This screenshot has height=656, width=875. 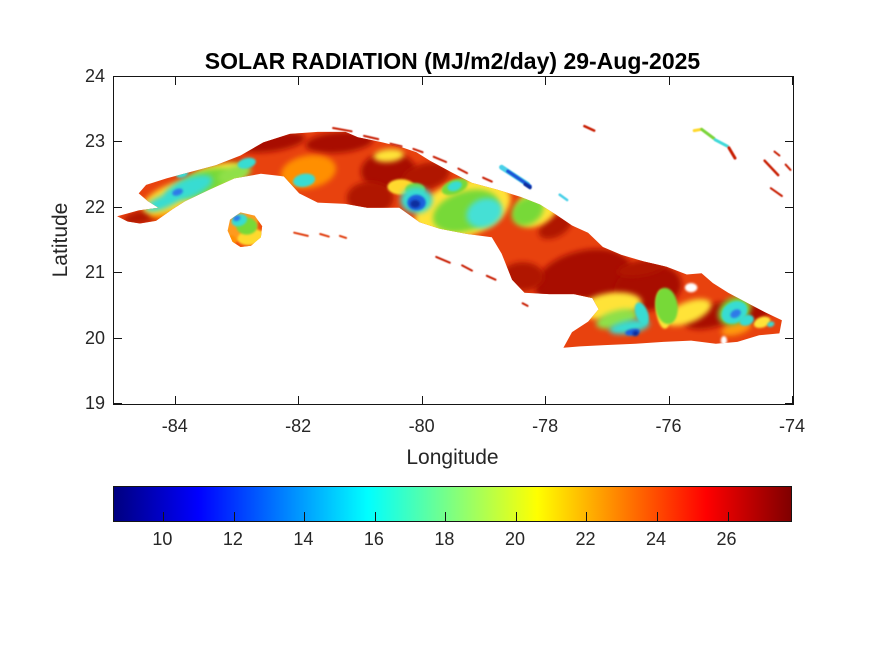 I want to click on y-tick-label: 19, so click(x=94, y=403).